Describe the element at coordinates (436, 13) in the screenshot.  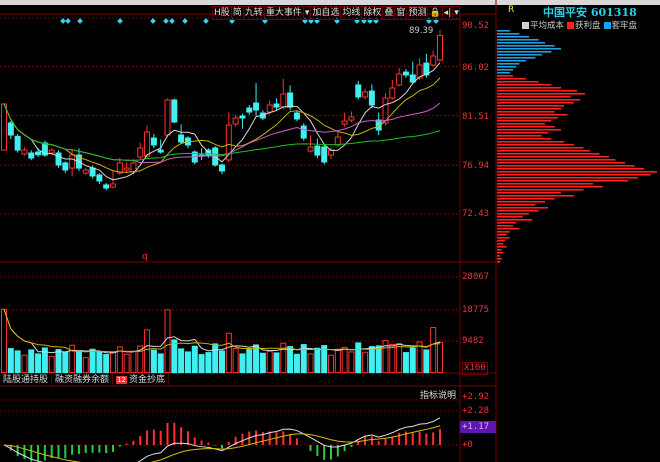
I see `lock-icon: 🔒` at that location.